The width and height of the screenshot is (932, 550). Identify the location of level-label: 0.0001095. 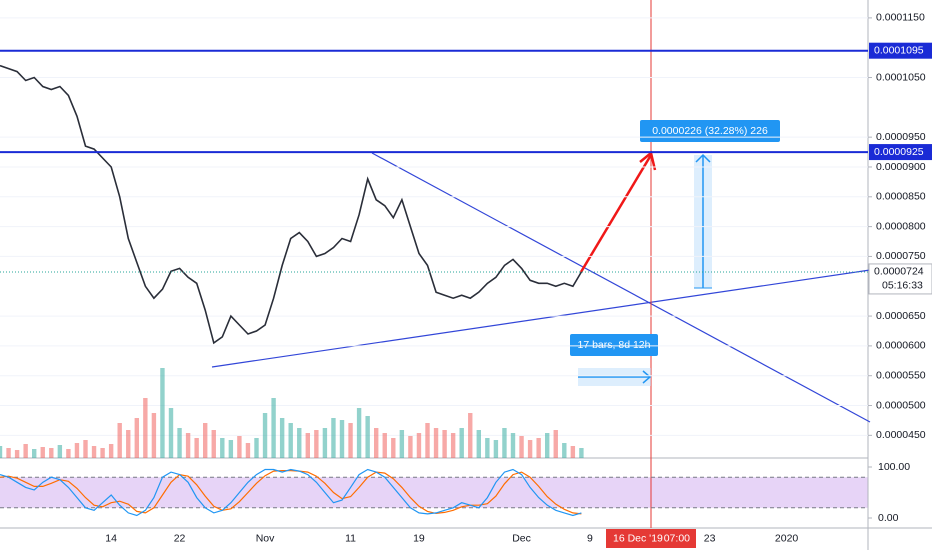
(899, 50).